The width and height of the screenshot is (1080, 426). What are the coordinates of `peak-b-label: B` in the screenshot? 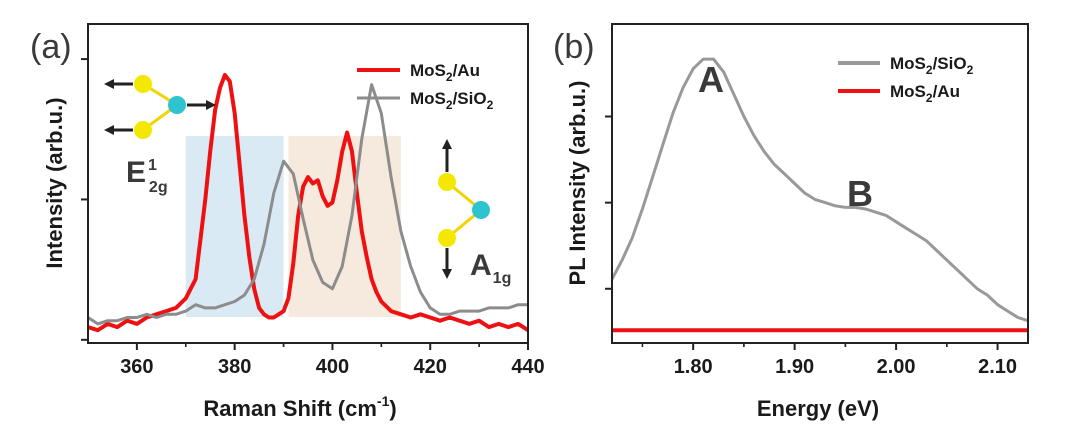 It's located at (860, 193).